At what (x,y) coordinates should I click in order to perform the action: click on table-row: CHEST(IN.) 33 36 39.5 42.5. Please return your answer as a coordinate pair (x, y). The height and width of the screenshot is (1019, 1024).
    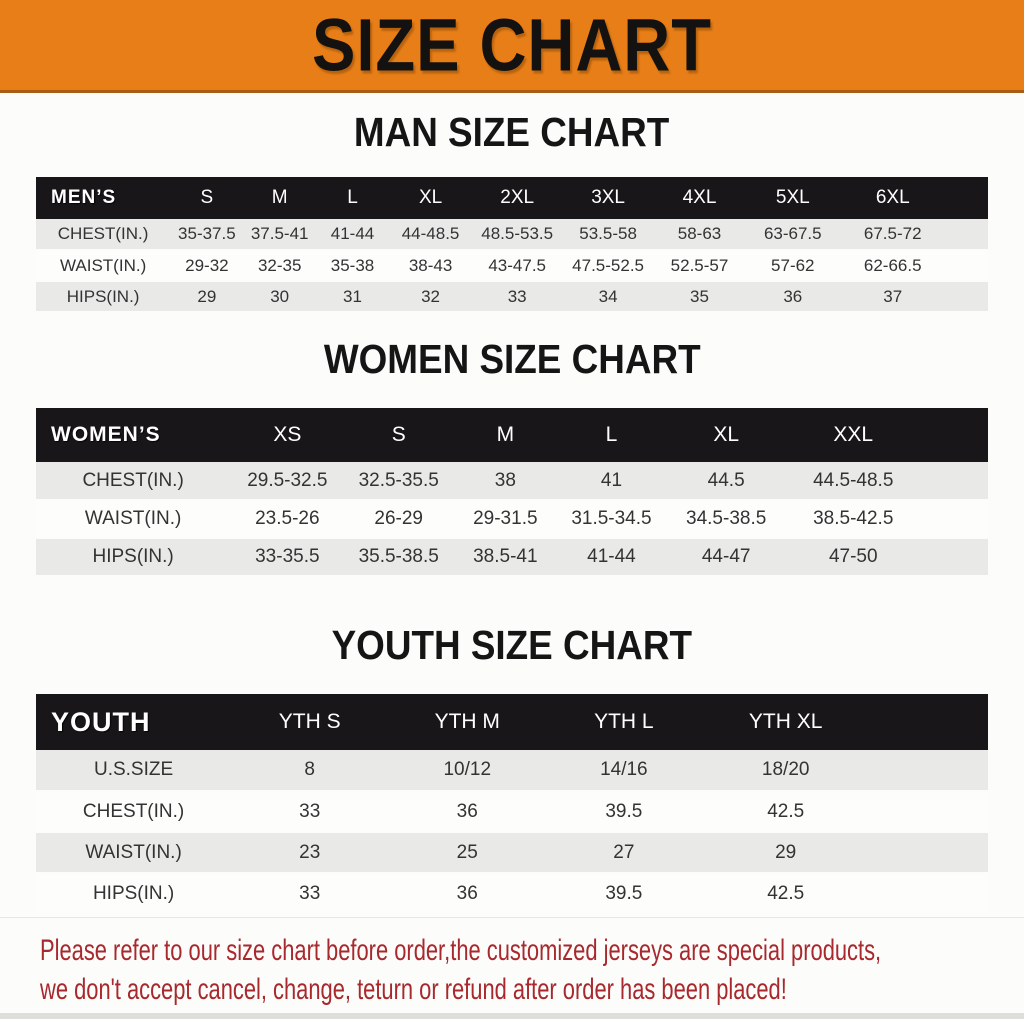
    Looking at the image, I should click on (512, 812).